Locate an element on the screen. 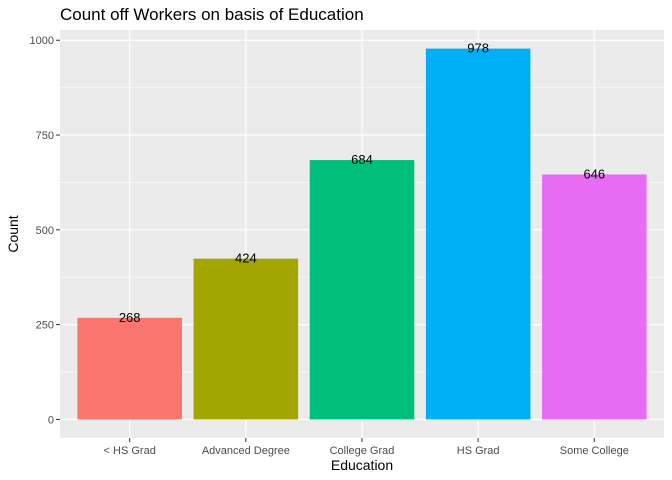 The image size is (672, 480). y-tick-label: 500 is located at coordinates (45, 231).